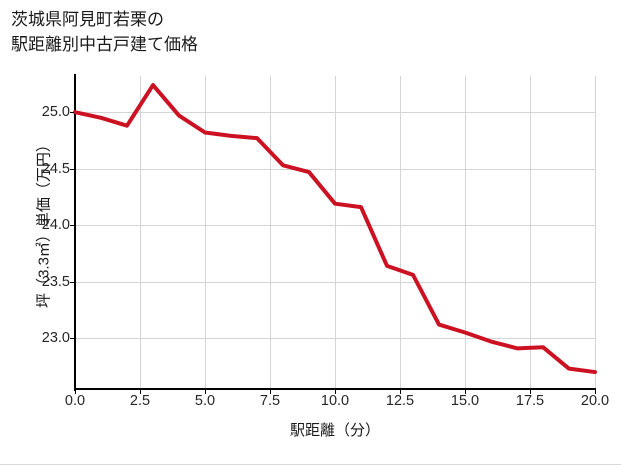 The width and height of the screenshot is (621, 465). What do you see at coordinates (55, 338) in the screenshot?
I see `y-tick-label: 23.0` at bounding box center [55, 338].